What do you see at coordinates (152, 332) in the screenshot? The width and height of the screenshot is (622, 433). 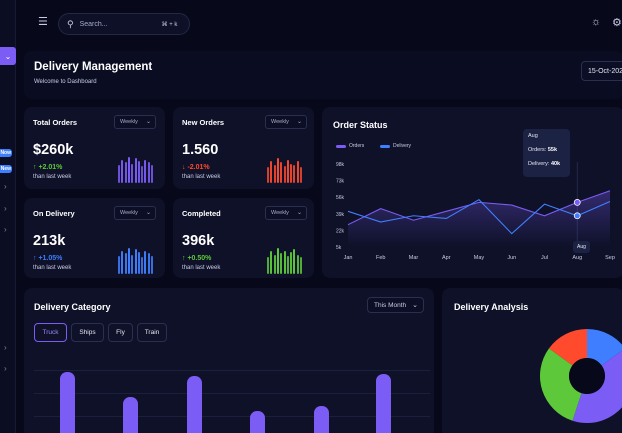 I see `tab-train: Train` at bounding box center [152, 332].